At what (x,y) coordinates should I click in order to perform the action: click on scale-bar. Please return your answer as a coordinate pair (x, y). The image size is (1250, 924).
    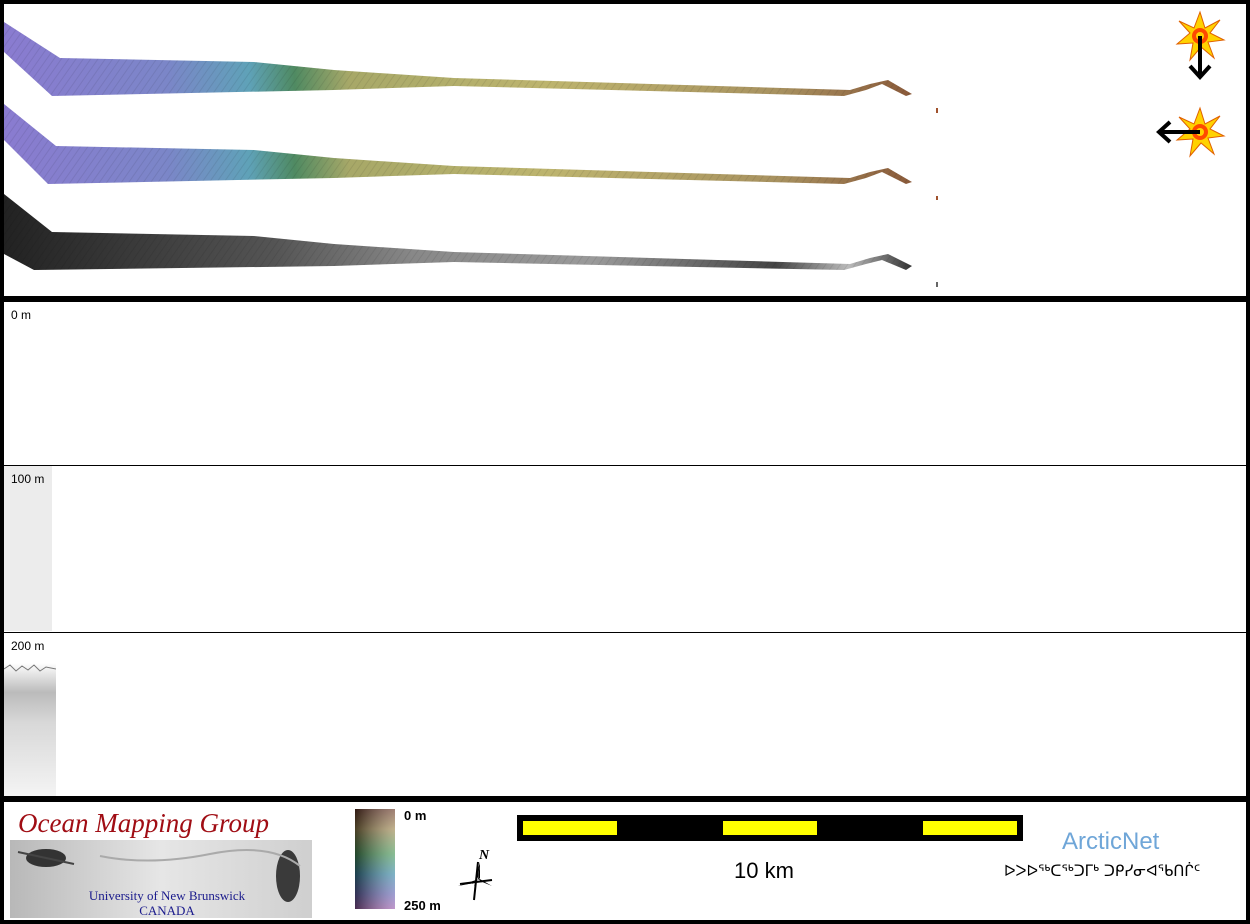
    Looking at the image, I should click on (770, 828).